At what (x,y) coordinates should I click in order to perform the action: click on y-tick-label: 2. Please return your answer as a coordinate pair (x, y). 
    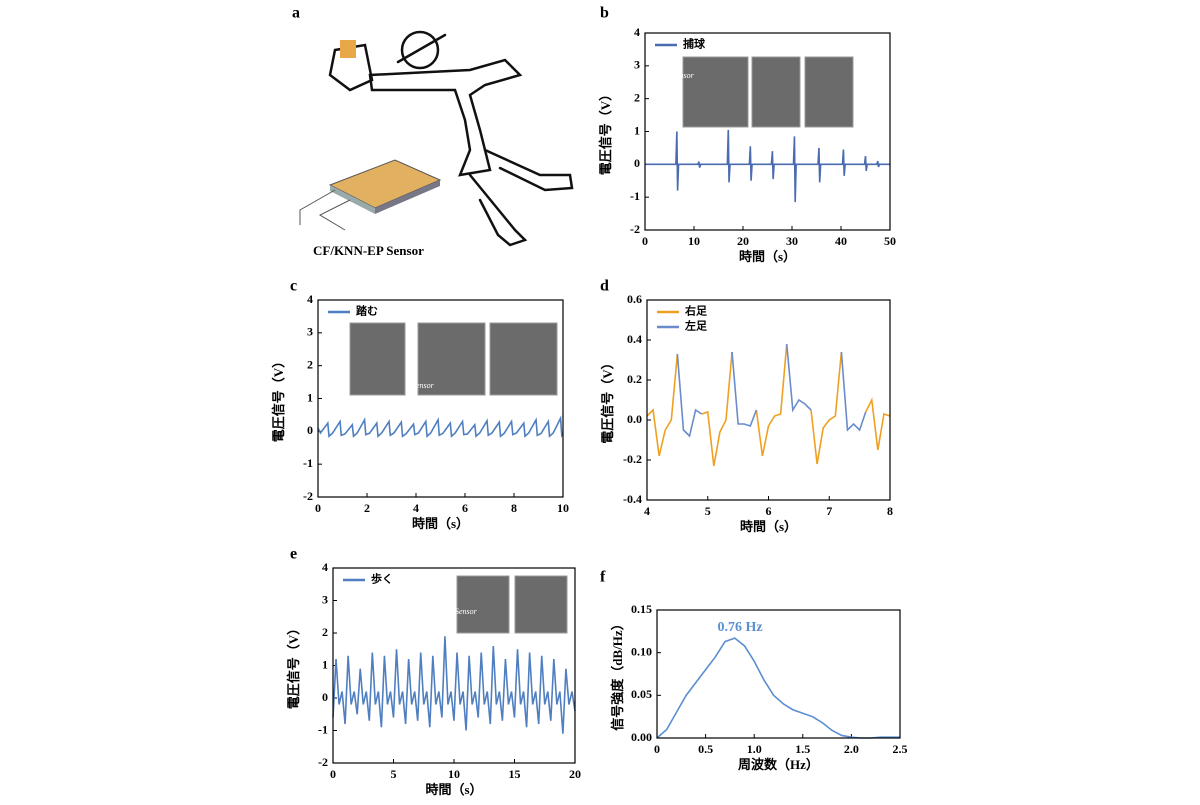
    Looking at the image, I should click on (637, 97).